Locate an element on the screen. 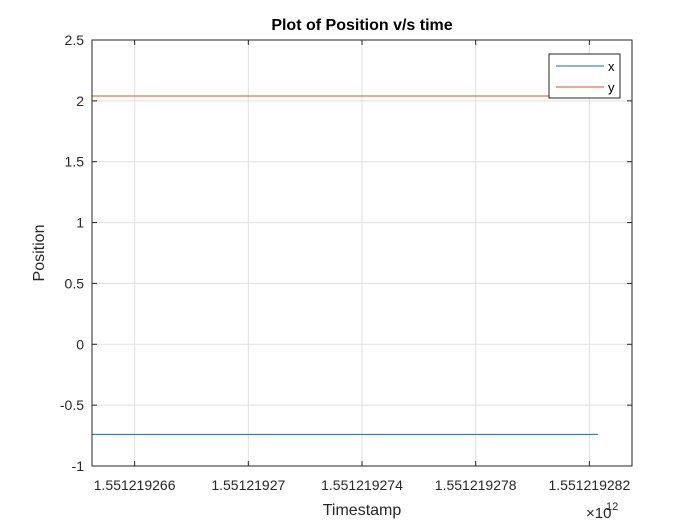 Image resolution: width=700 pixels, height=525 pixels. y-tick-label: 2.5 is located at coordinates (75, 40).